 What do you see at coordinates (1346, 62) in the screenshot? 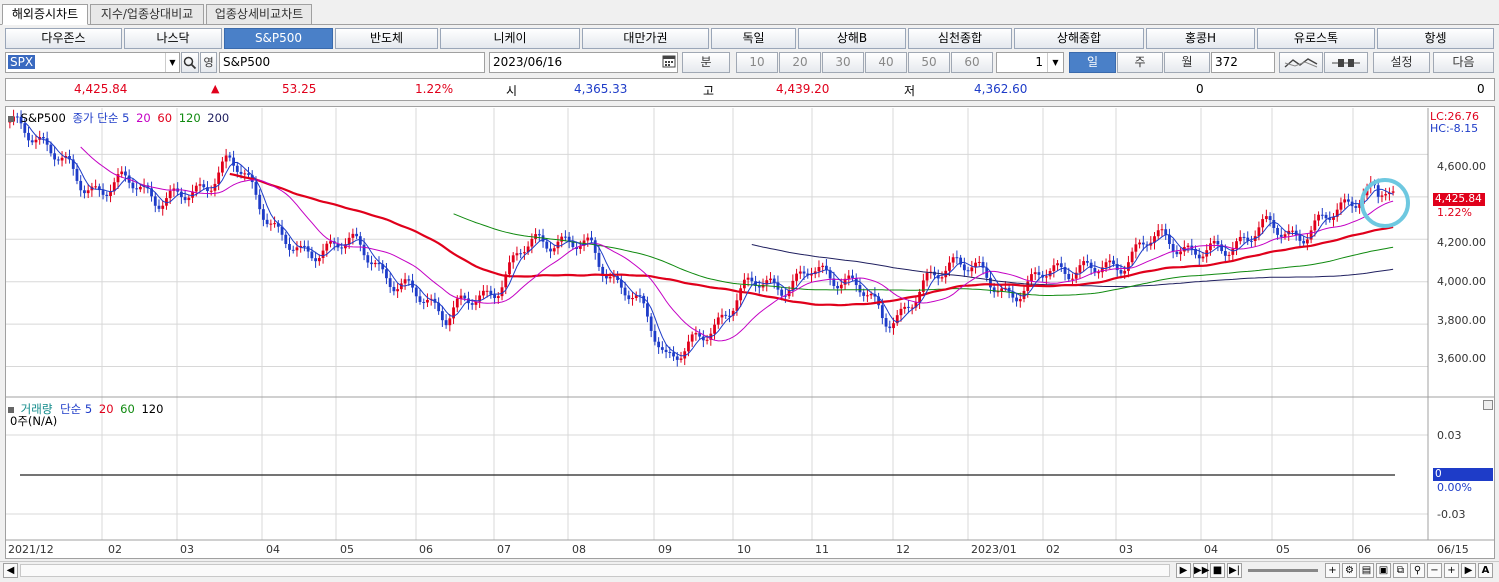
I see `candle-chart-icon` at bounding box center [1346, 62].